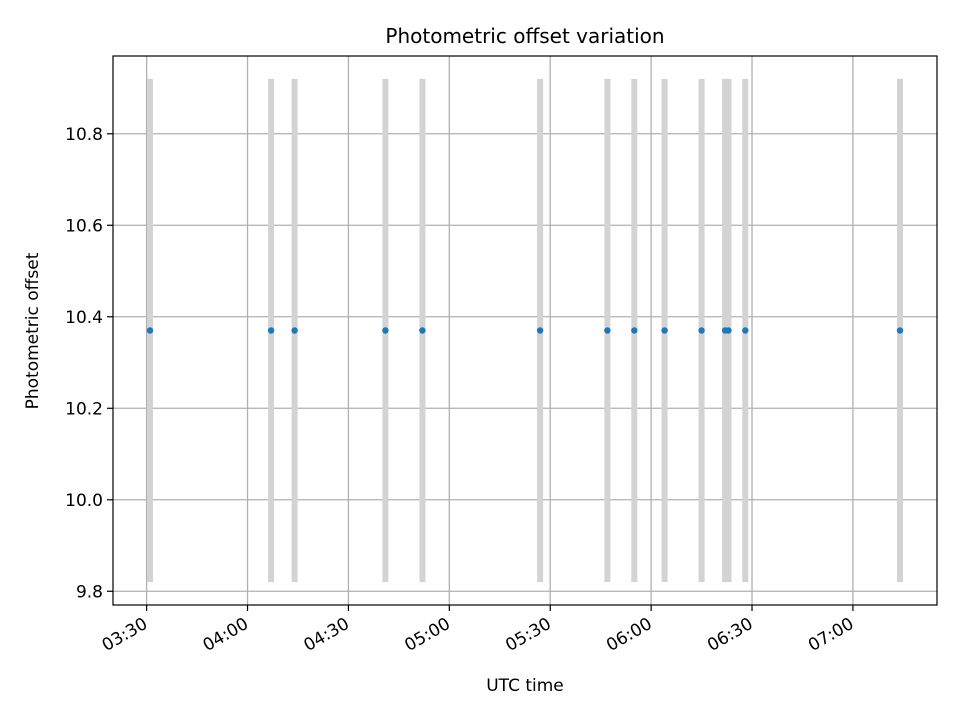 The height and width of the screenshot is (720, 960). Describe the element at coordinates (33, 330) in the screenshot. I see `y-axis-title: Photometric offset` at that location.